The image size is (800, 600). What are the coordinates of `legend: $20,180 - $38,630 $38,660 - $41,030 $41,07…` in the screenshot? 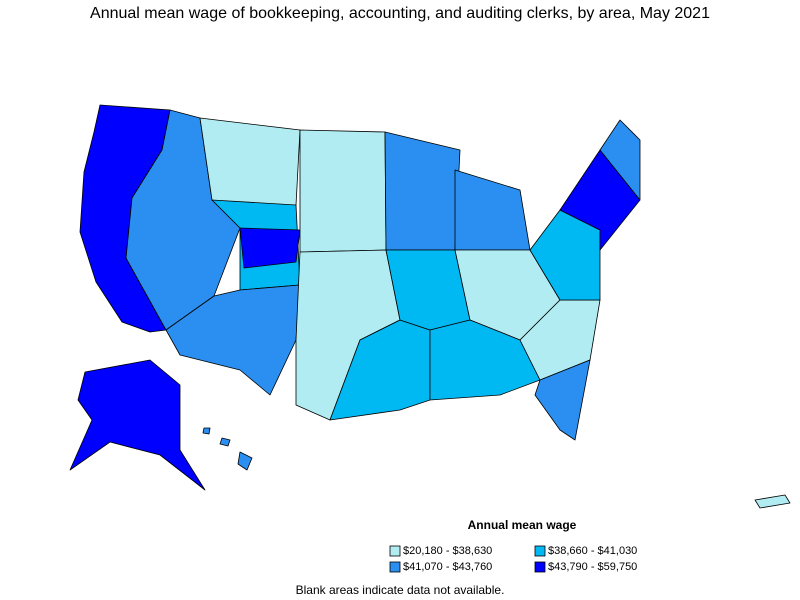 It's located at (513, 559).